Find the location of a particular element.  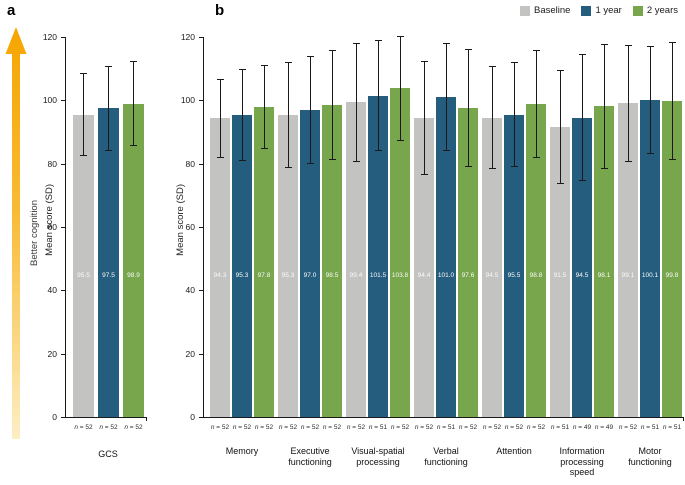

bar-1-year: 100.1 is located at coordinates (650, 258).